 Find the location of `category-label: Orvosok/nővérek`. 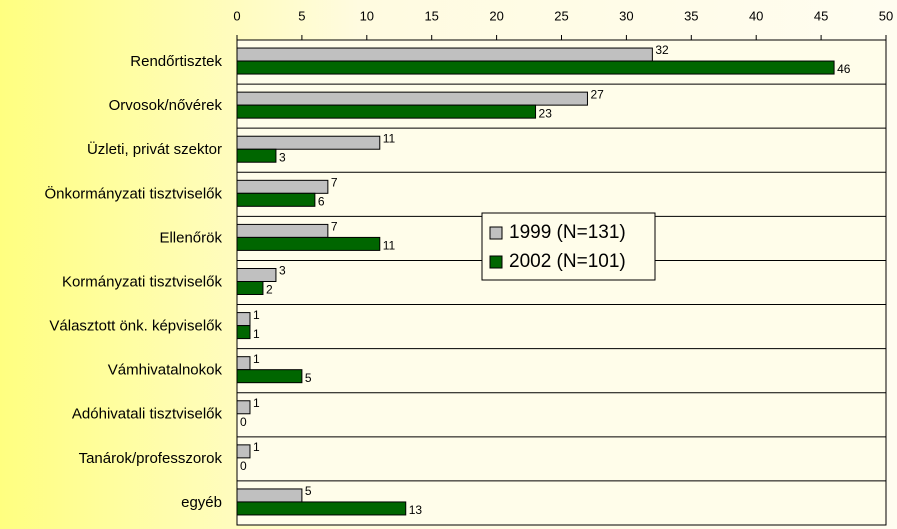

category-label: Orvosok/nővérek is located at coordinates (166, 105).